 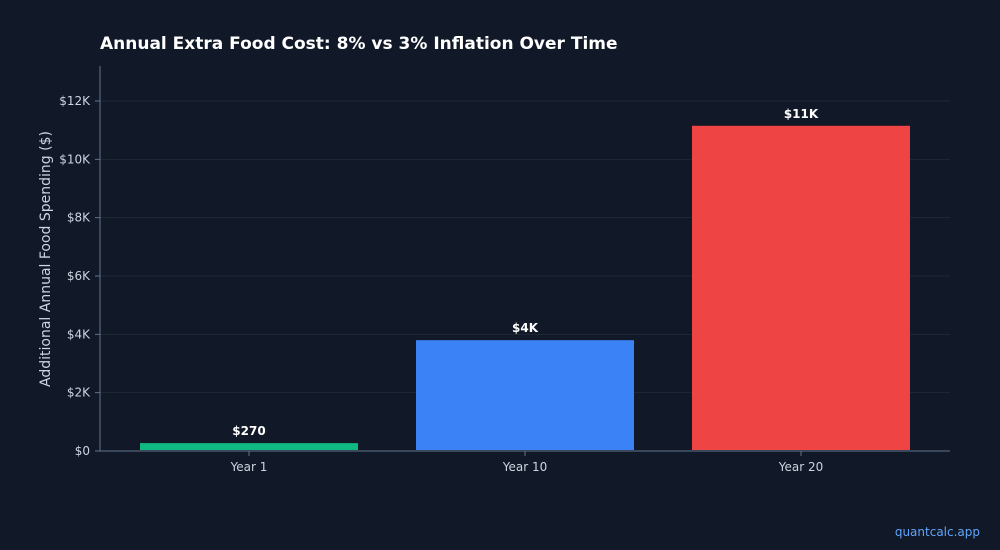 I want to click on watermark-text: quantcalc.app, so click(x=937, y=532).